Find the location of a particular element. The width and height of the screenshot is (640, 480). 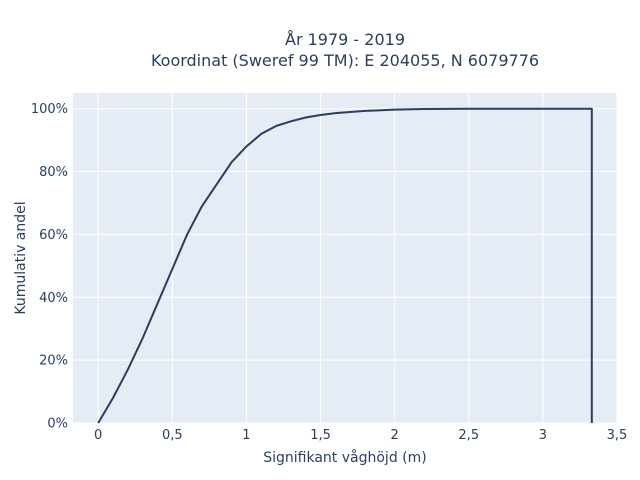

x-axis-title: Signifikant våghöjd (m) is located at coordinates (344, 457).